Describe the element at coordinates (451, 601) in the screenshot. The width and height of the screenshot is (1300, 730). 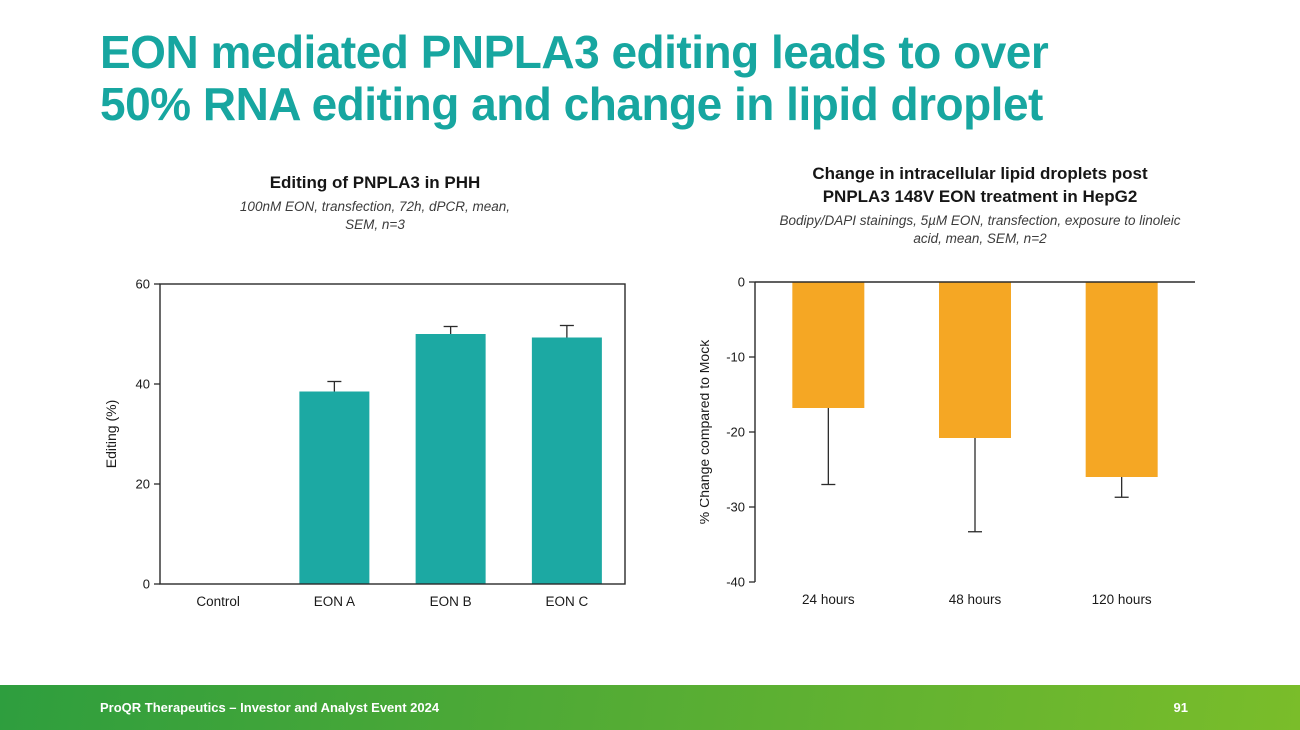
I see `svg-text: EON B` at that location.